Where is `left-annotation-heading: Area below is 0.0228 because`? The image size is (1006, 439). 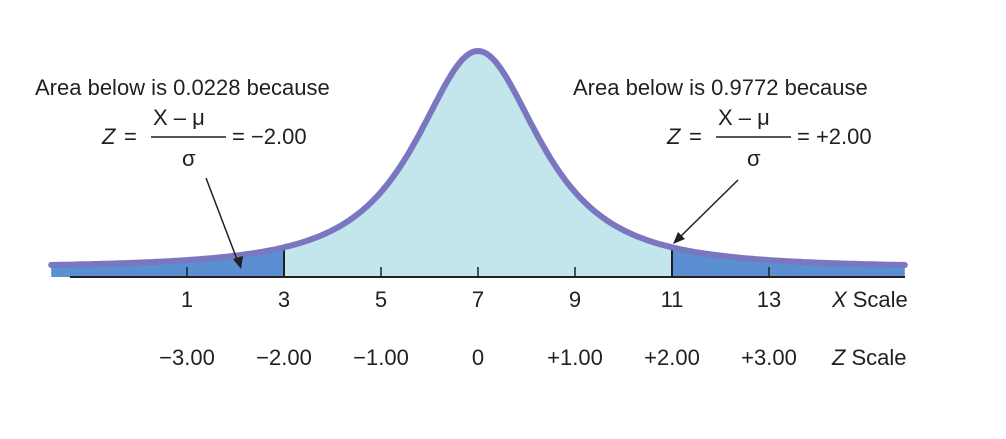
left-annotation-heading: Area below is 0.0228 because is located at coordinates (182, 87).